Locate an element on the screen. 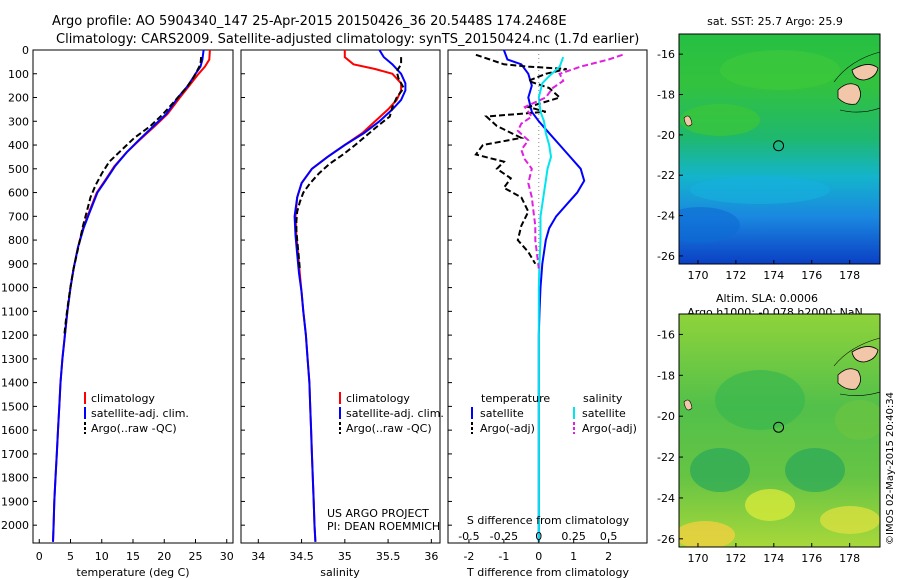  y-tick-label: 300 is located at coordinates (18, 121).